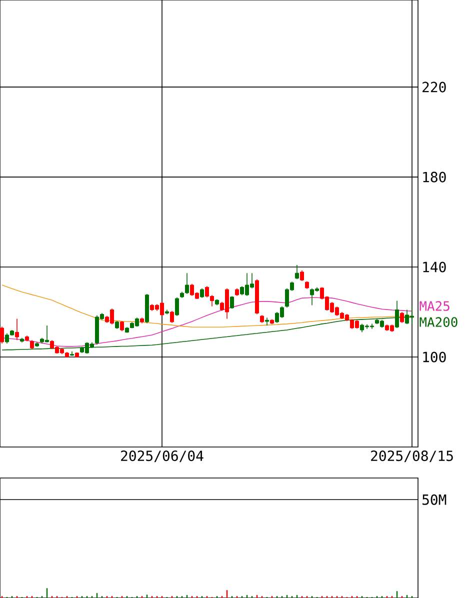 This screenshot has width=472, height=598. I want to click on x-tick-label: 2025/06/04, so click(162, 456).